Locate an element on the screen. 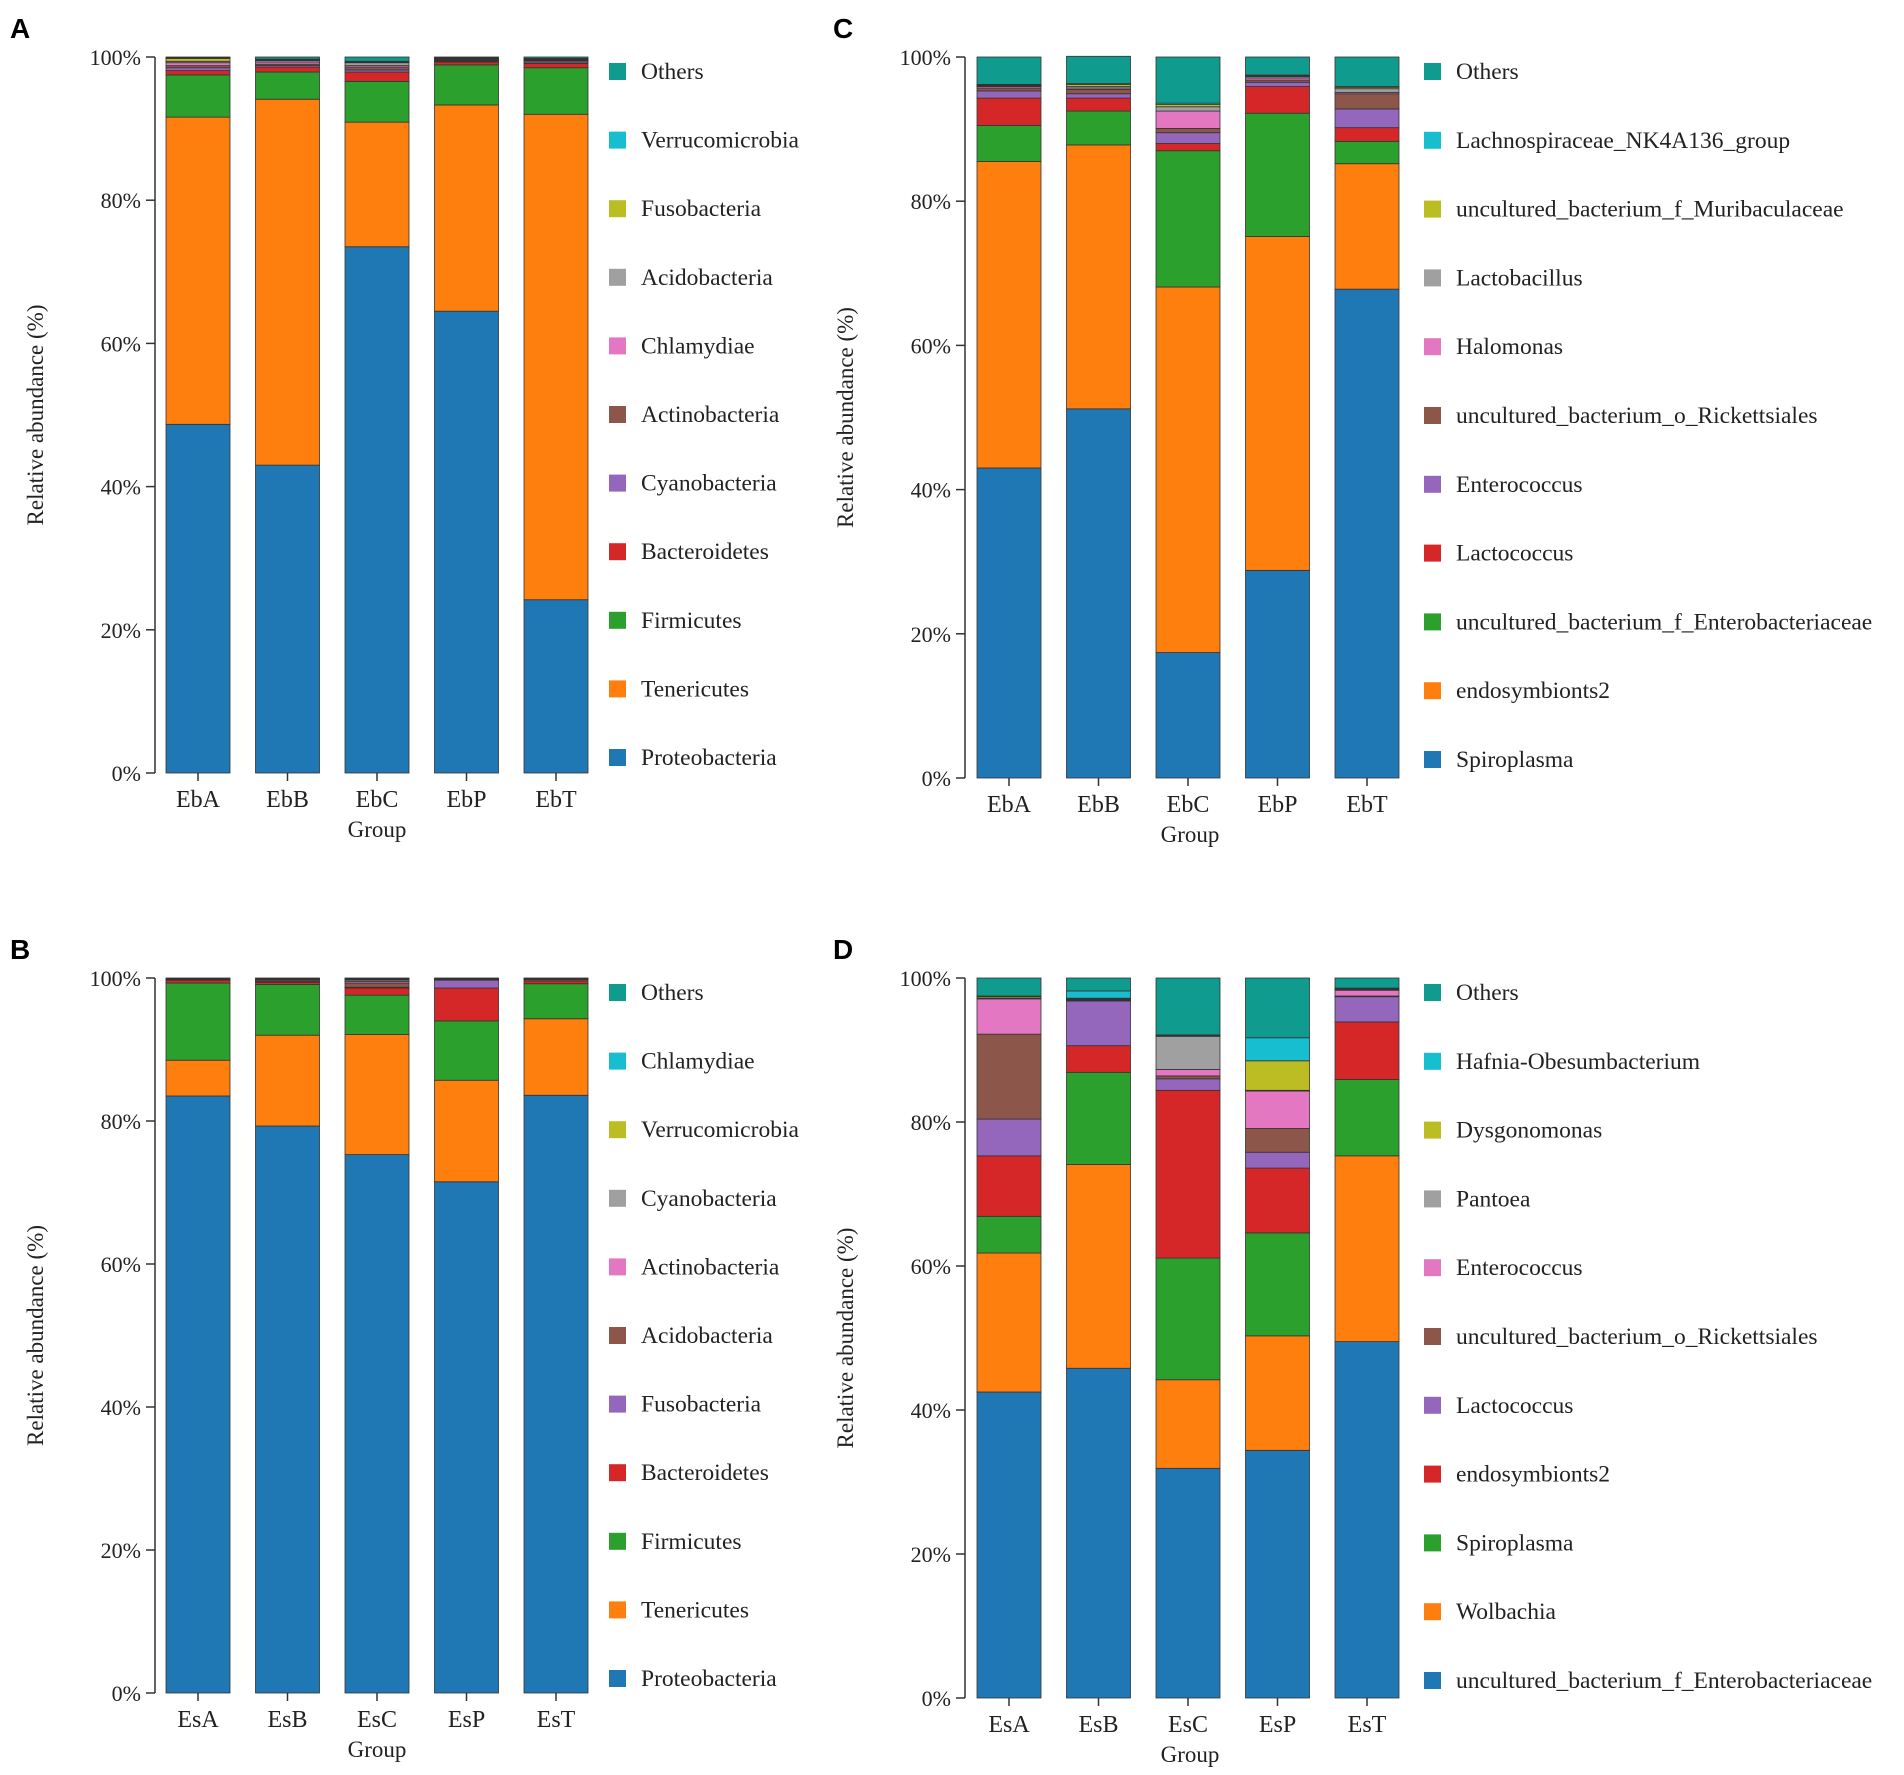 The image size is (1904, 1775). legend-label: Tenericutes is located at coordinates (695, 689).